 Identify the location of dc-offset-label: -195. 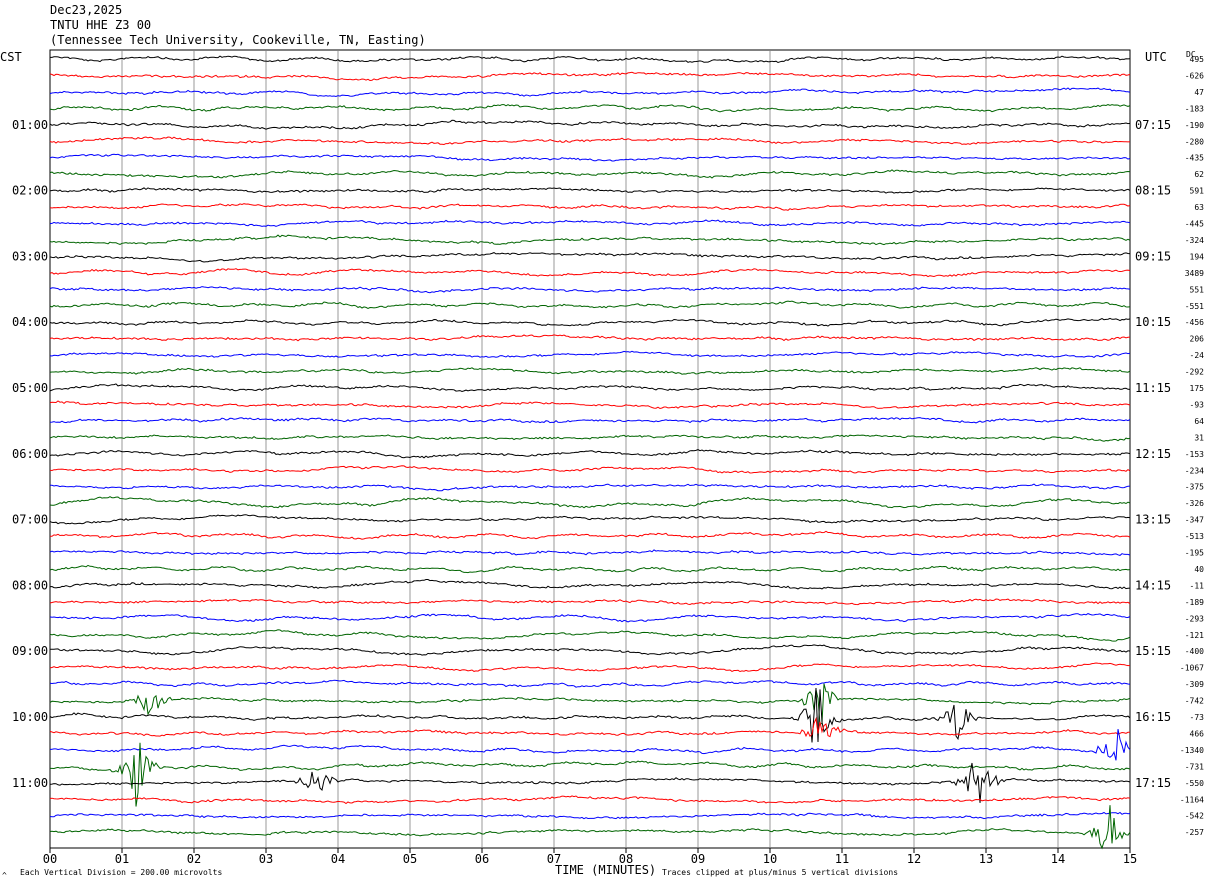
(1194, 553).